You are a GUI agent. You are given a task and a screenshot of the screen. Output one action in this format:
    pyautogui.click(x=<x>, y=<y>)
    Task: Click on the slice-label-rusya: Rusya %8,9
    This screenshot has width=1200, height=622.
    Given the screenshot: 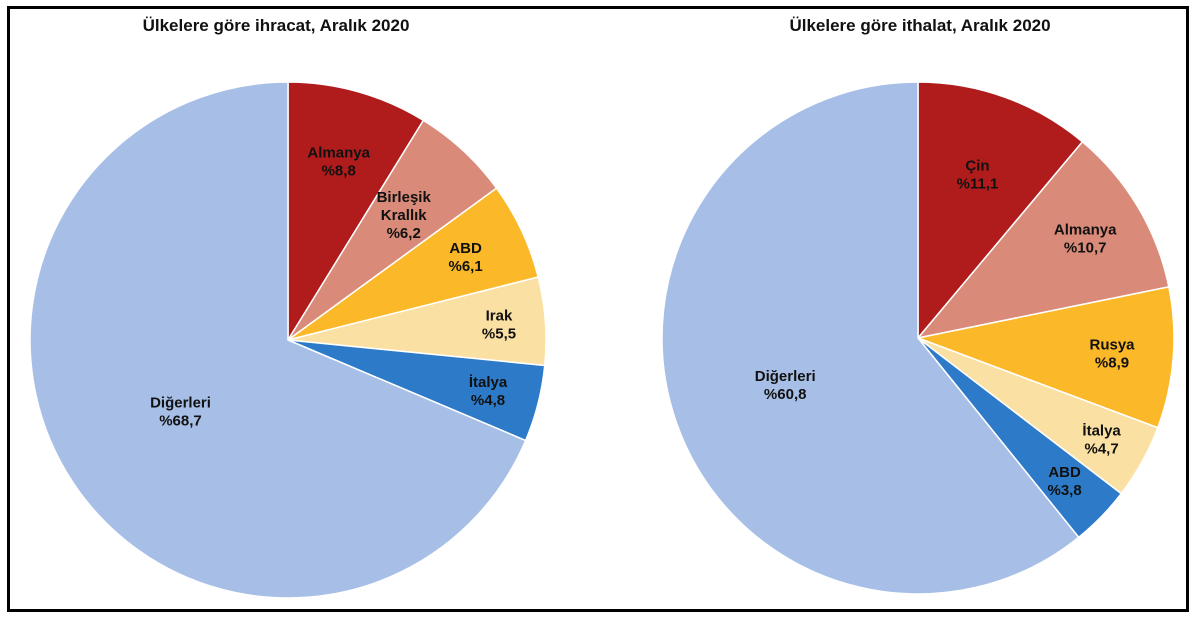 What is the action you would take?
    pyautogui.click(x=1112, y=353)
    